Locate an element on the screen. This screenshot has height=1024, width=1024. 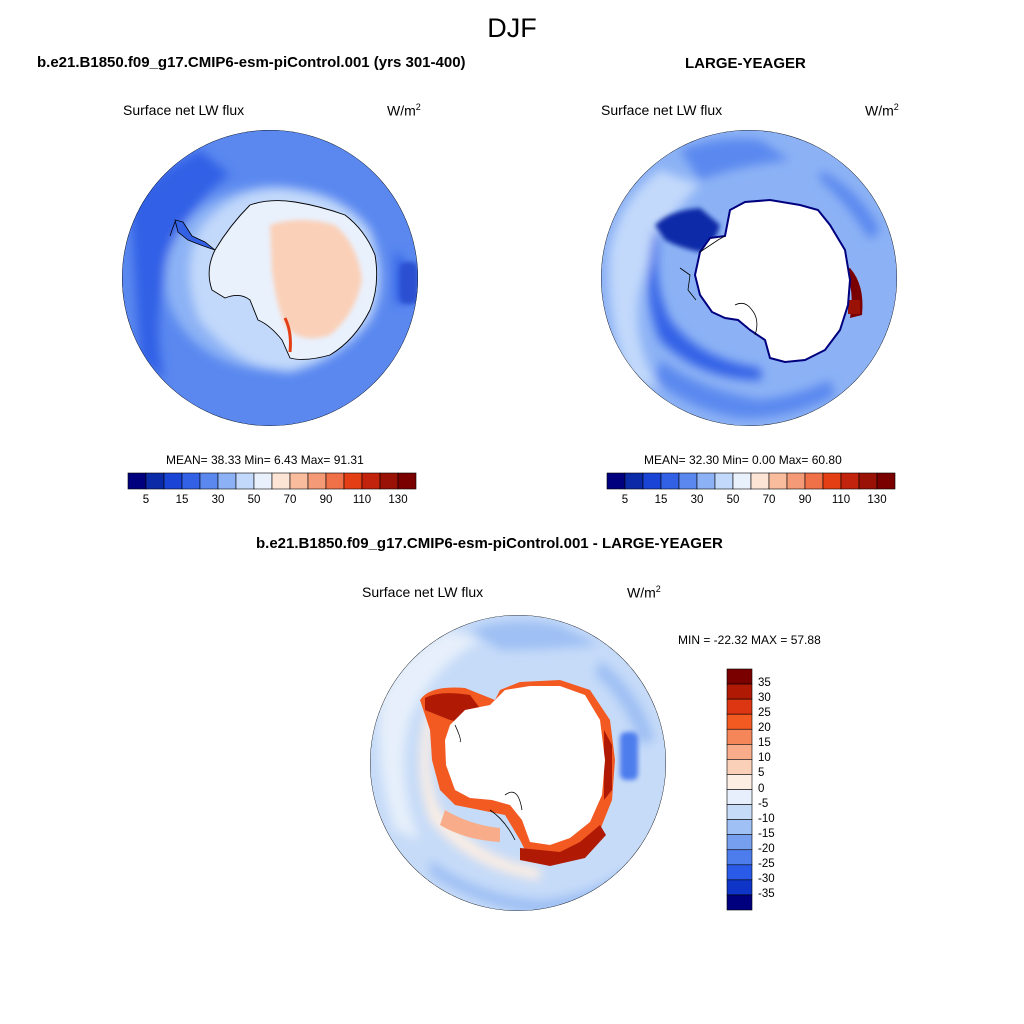
colorbar-tick-label: -25 is located at coordinates (766, 863).